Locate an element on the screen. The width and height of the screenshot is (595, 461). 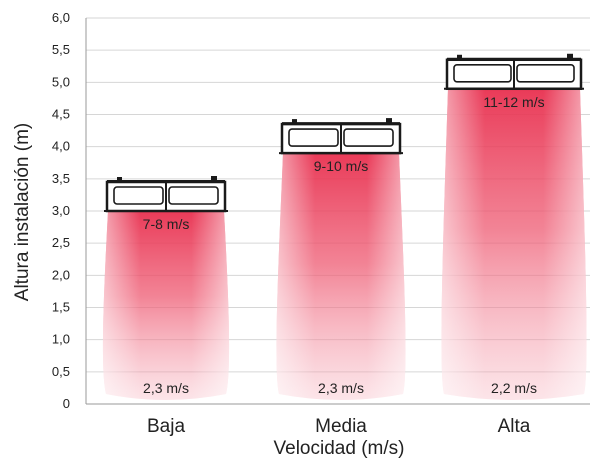
top-velocity-label: 11-12 m/s is located at coordinates (513, 102).